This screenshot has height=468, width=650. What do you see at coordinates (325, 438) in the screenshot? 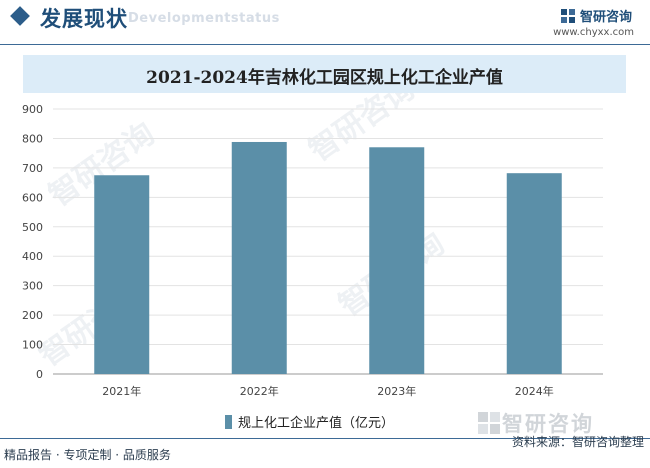
I see `footer-divider` at bounding box center [325, 438].